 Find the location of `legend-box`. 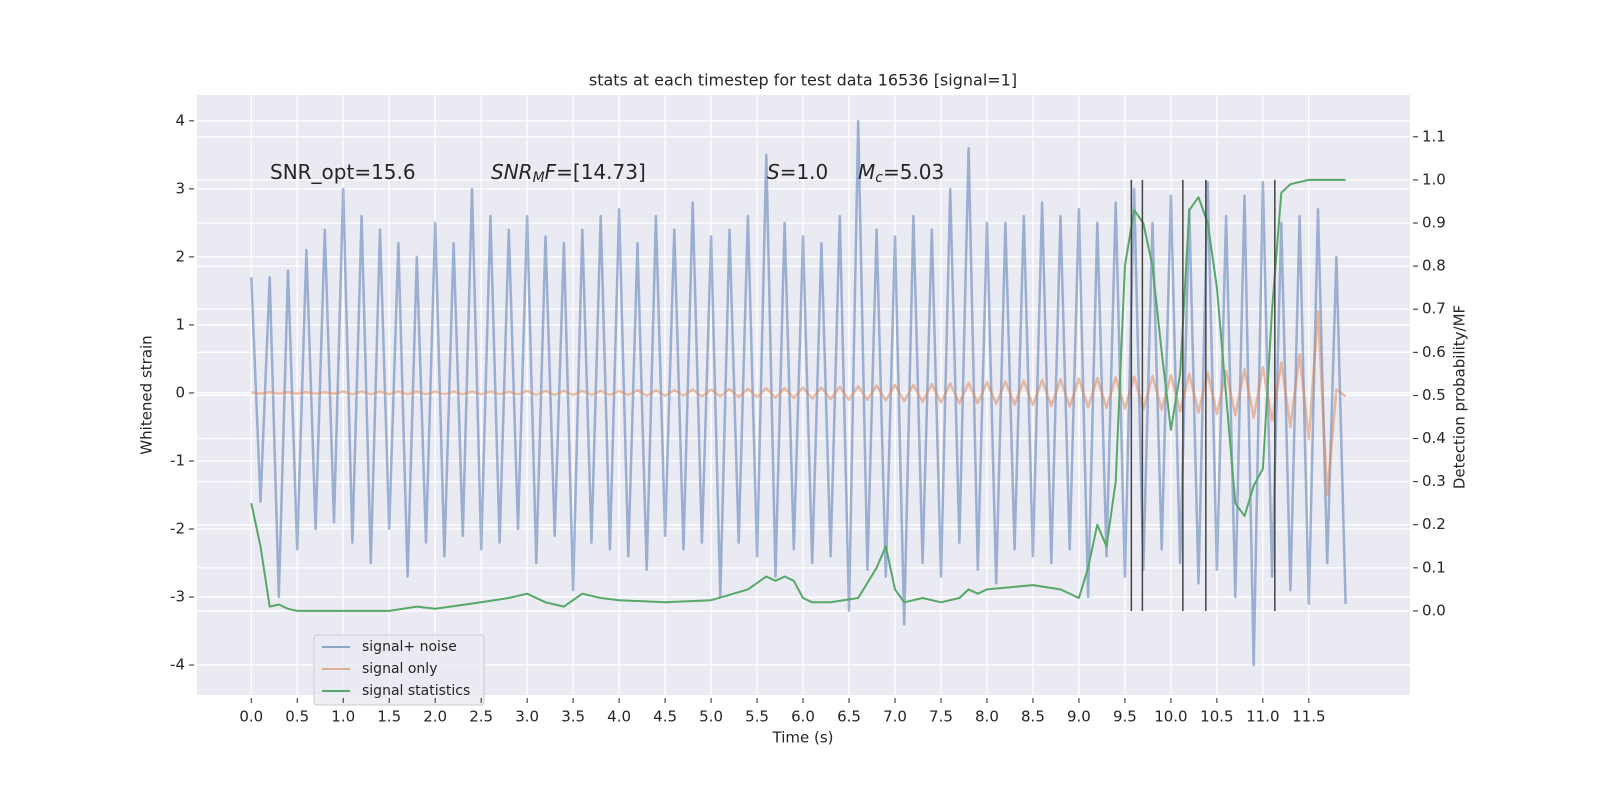

legend-box is located at coordinates (399, 670).